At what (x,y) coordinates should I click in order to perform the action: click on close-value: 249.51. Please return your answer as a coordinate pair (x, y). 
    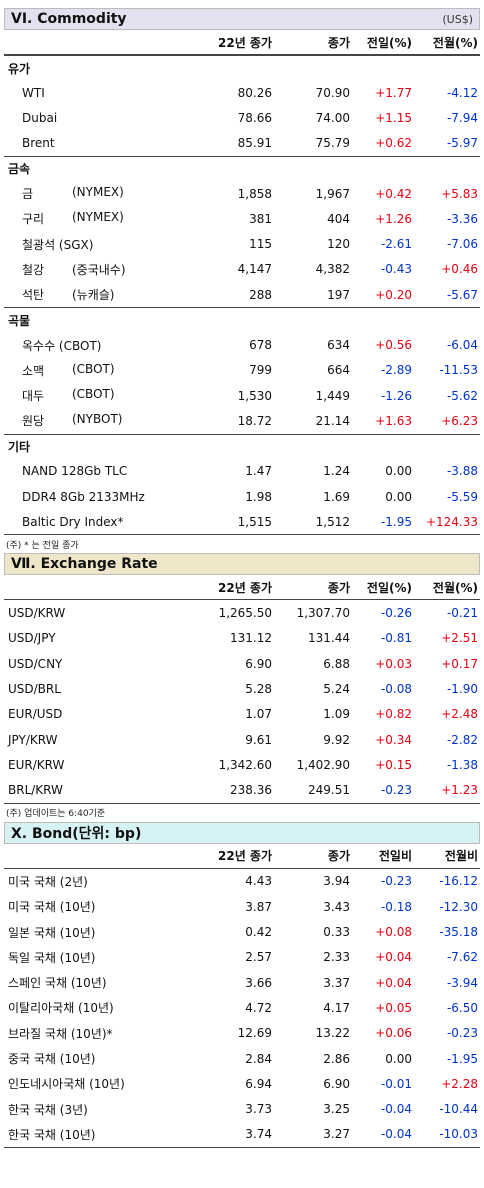
    Looking at the image, I should click on (329, 790).